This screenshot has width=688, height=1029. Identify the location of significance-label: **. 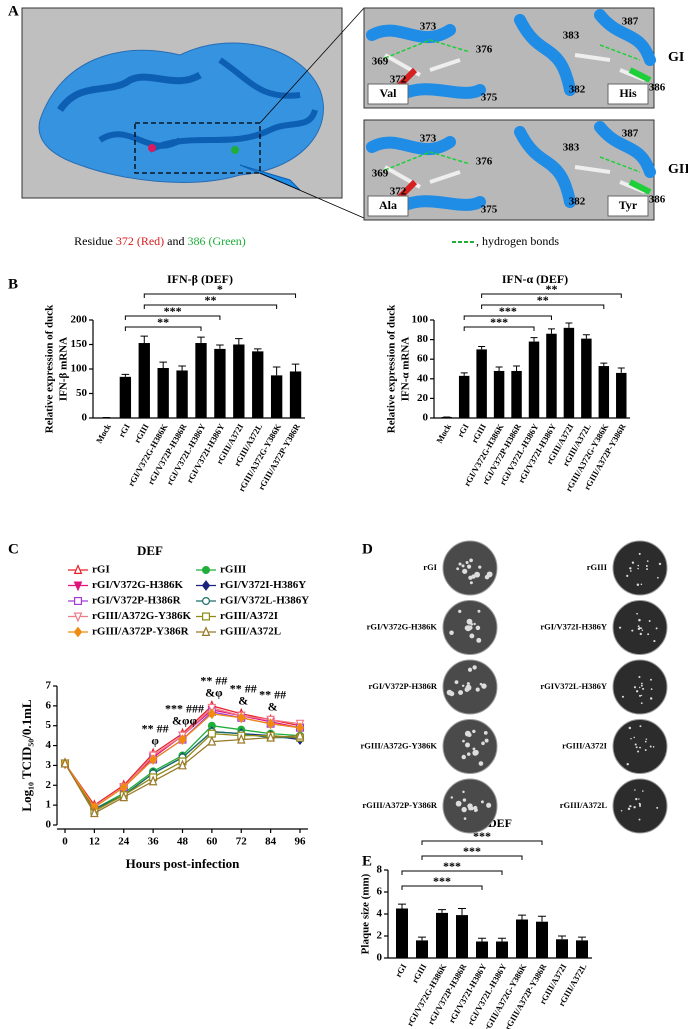
(543, 300).